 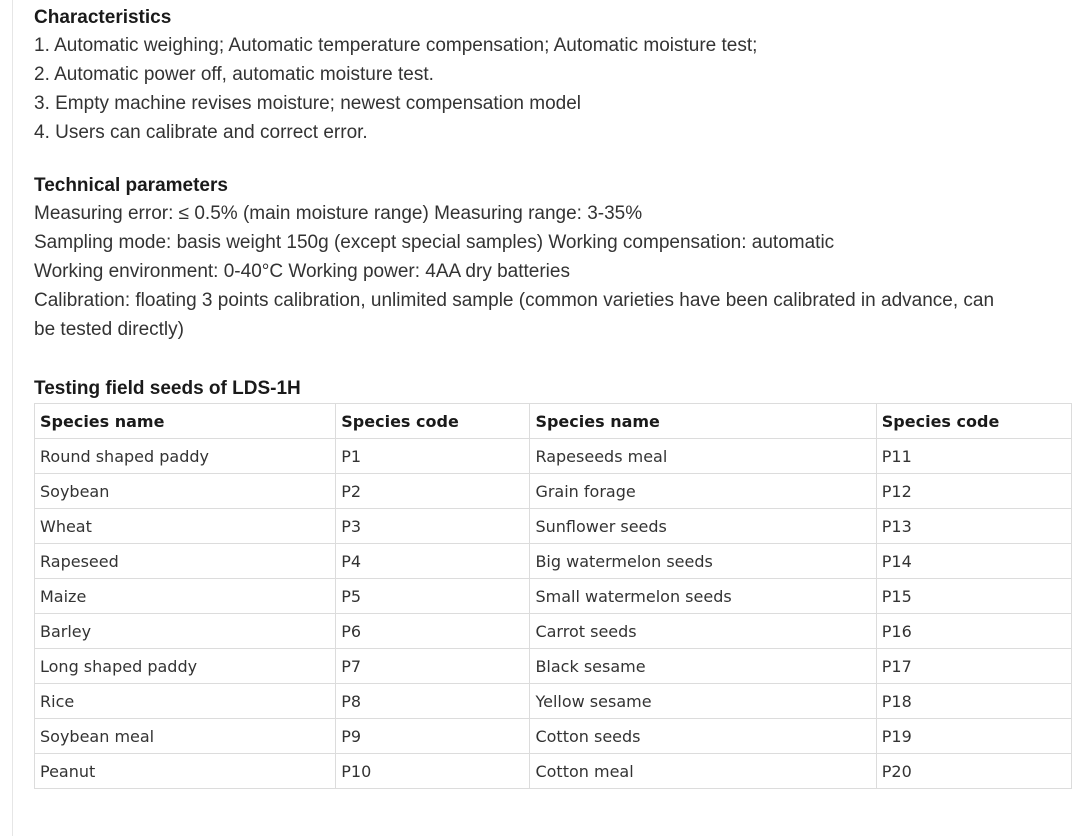 What do you see at coordinates (433, 456) in the screenshot?
I see `species-code-cell: P1` at bounding box center [433, 456].